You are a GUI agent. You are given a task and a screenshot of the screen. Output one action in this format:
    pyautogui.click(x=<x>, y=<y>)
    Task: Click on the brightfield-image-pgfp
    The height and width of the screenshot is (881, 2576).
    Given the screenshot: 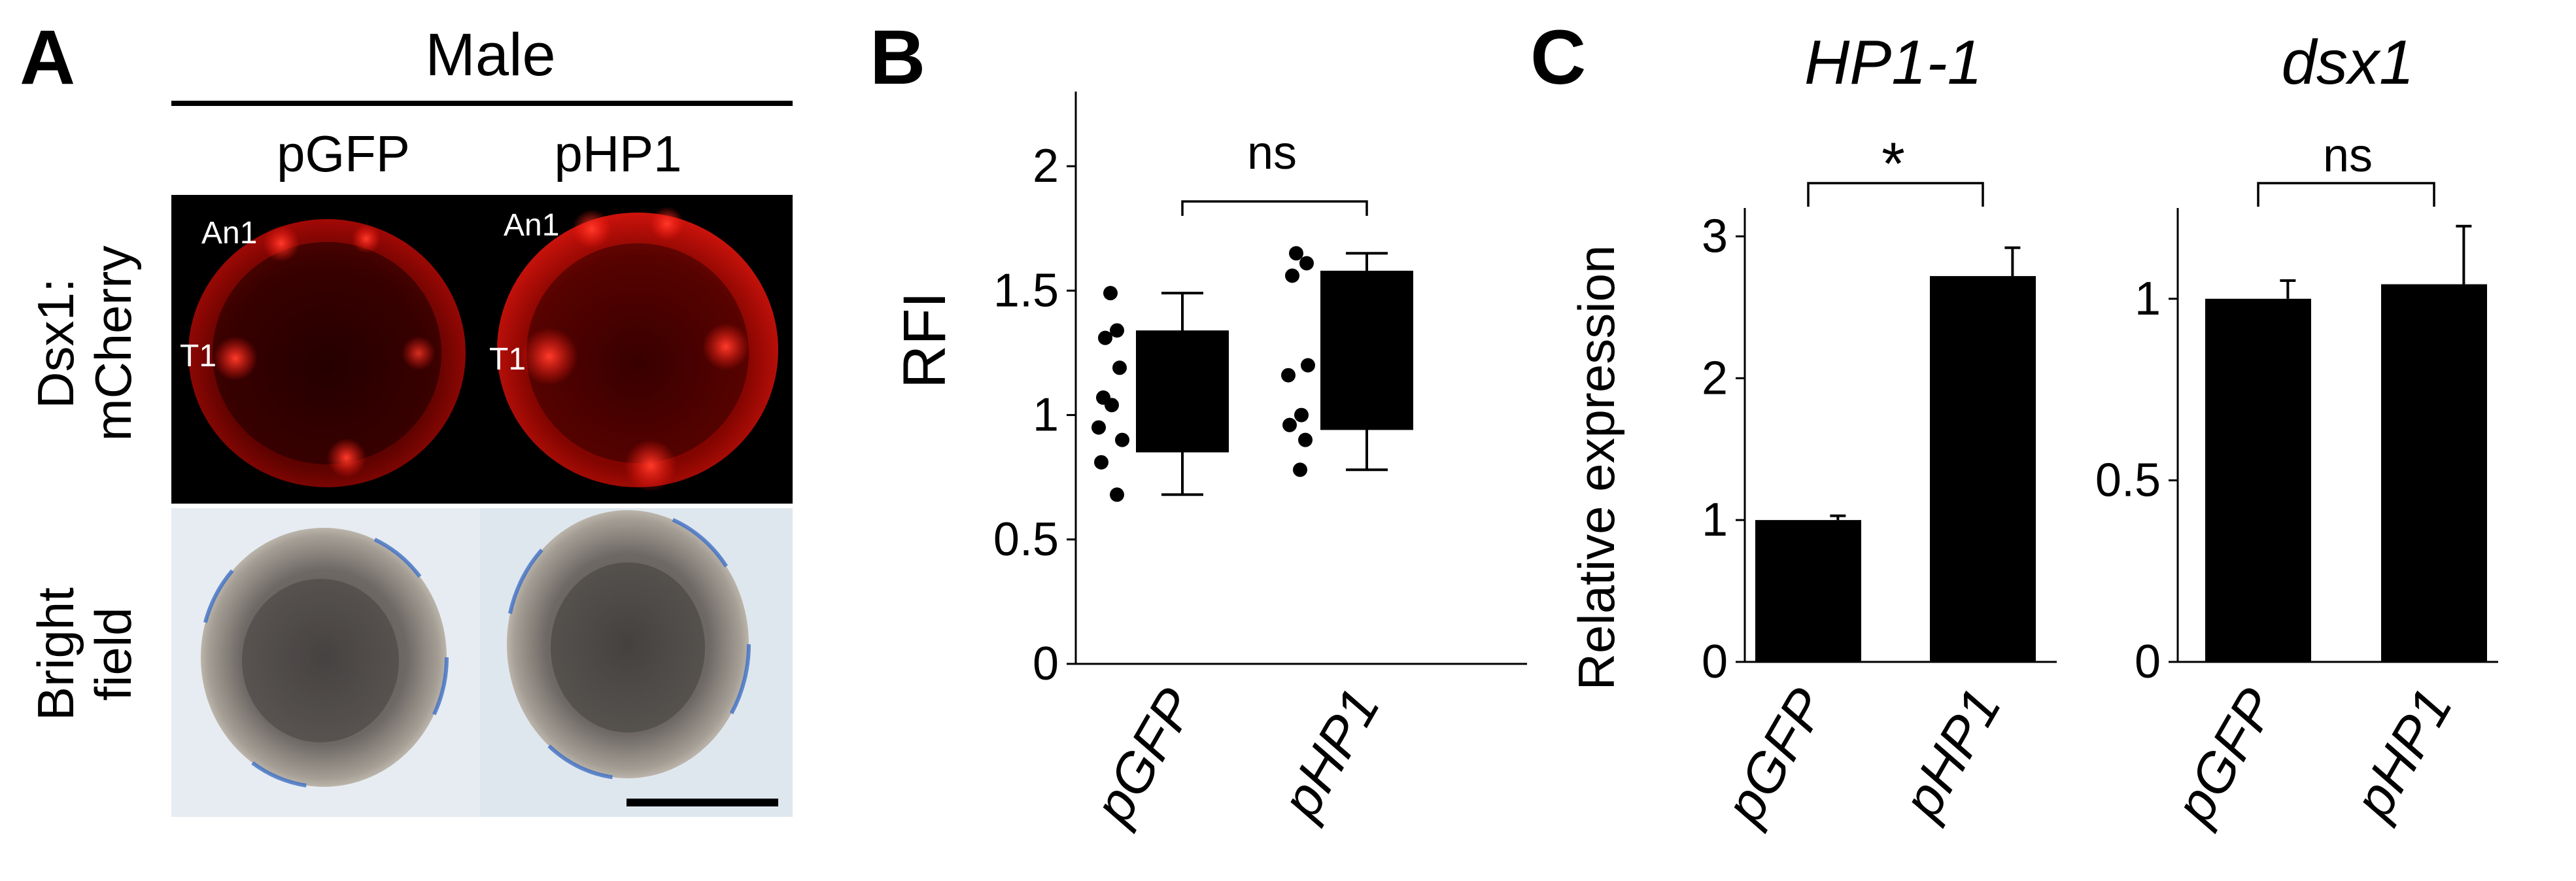 What is the action you would take?
    pyautogui.click(x=326, y=662)
    